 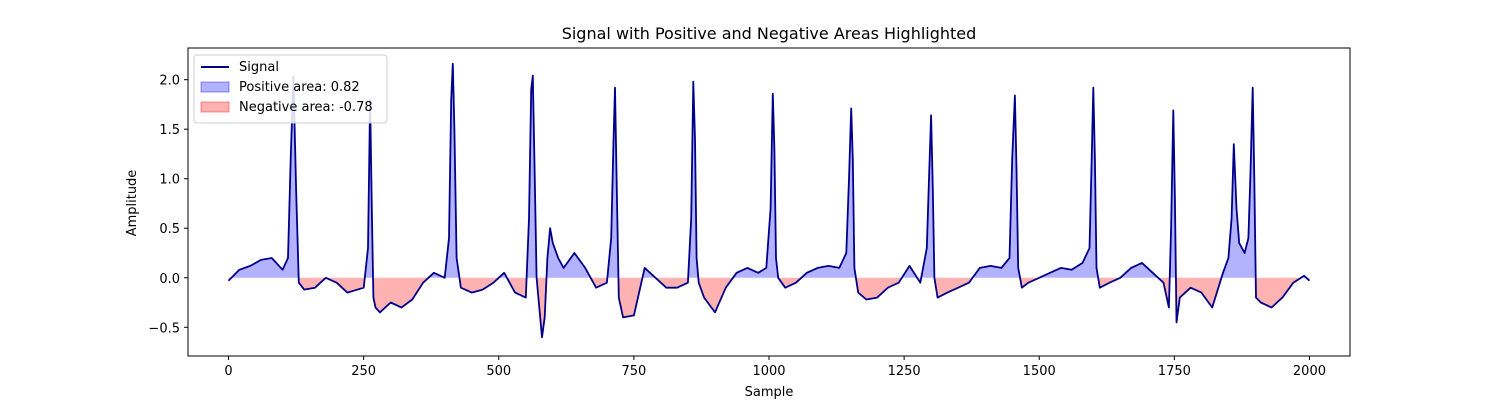 I want to click on x-tick-label: 1750, so click(x=1174, y=371).